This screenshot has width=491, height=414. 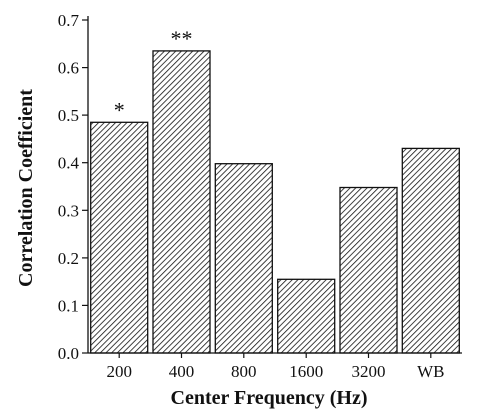 I want to click on y-tick-label: 0.1, so click(x=68, y=305).